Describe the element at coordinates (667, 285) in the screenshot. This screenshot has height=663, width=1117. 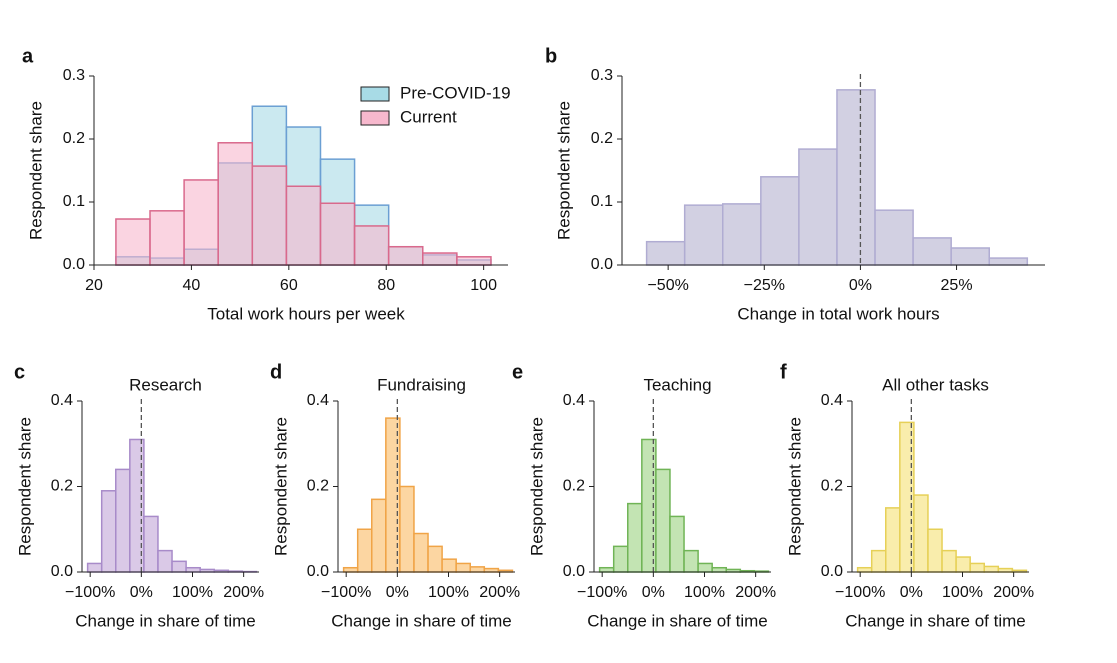
I see `x-tick-label: −50%` at that location.